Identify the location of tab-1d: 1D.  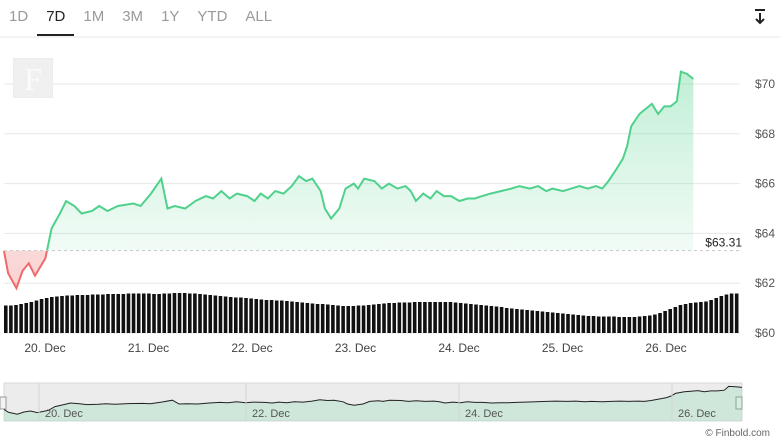
(19, 16).